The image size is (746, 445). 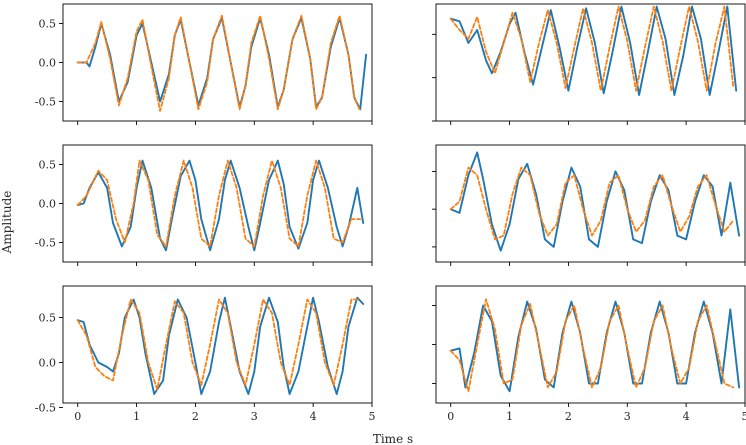 What do you see at coordinates (7, 223) in the screenshot?
I see `y-axis-title: Amplitude` at bounding box center [7, 223].